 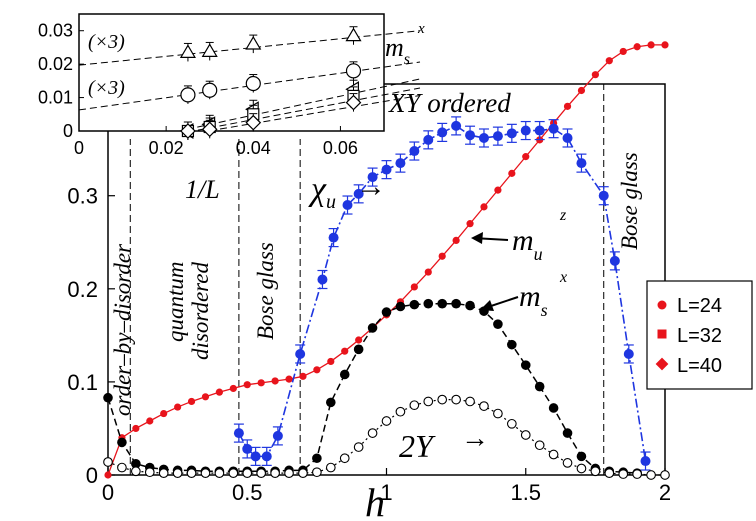 What do you see at coordinates (444, 443) in the screenshot?
I see `annotation-upsilon: 2Υ →` at bounding box center [444, 443].